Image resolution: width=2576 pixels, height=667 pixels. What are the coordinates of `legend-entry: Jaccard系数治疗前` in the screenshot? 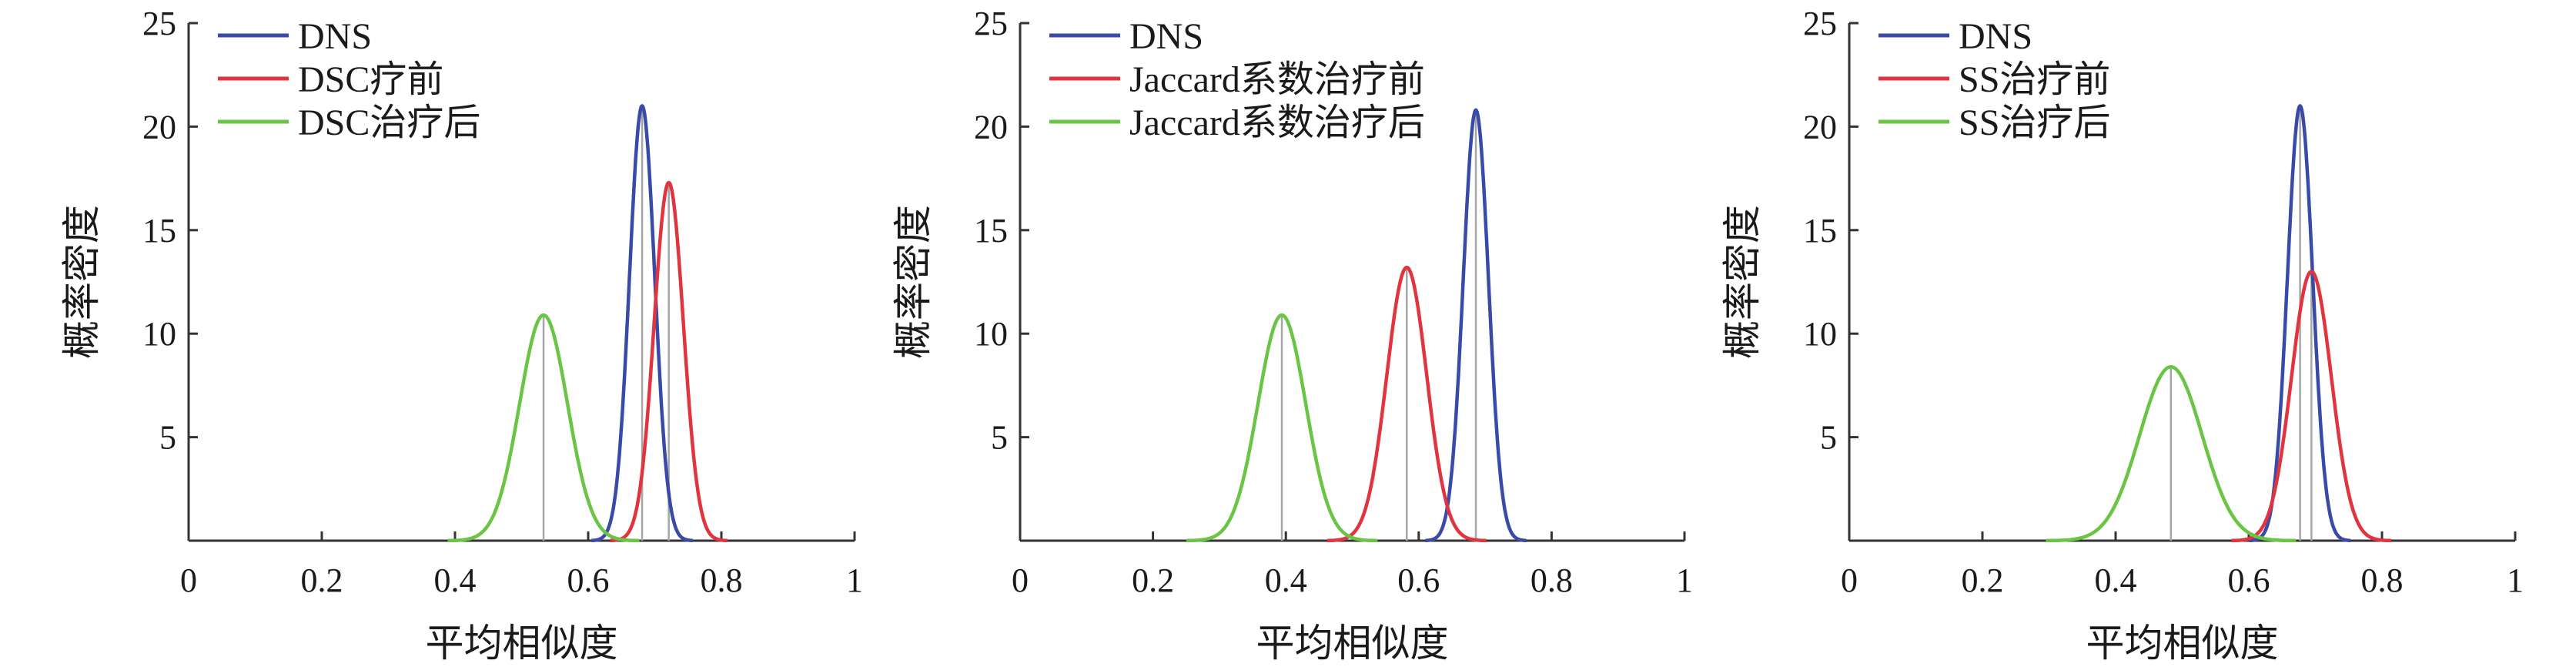 It's located at (1277, 79).